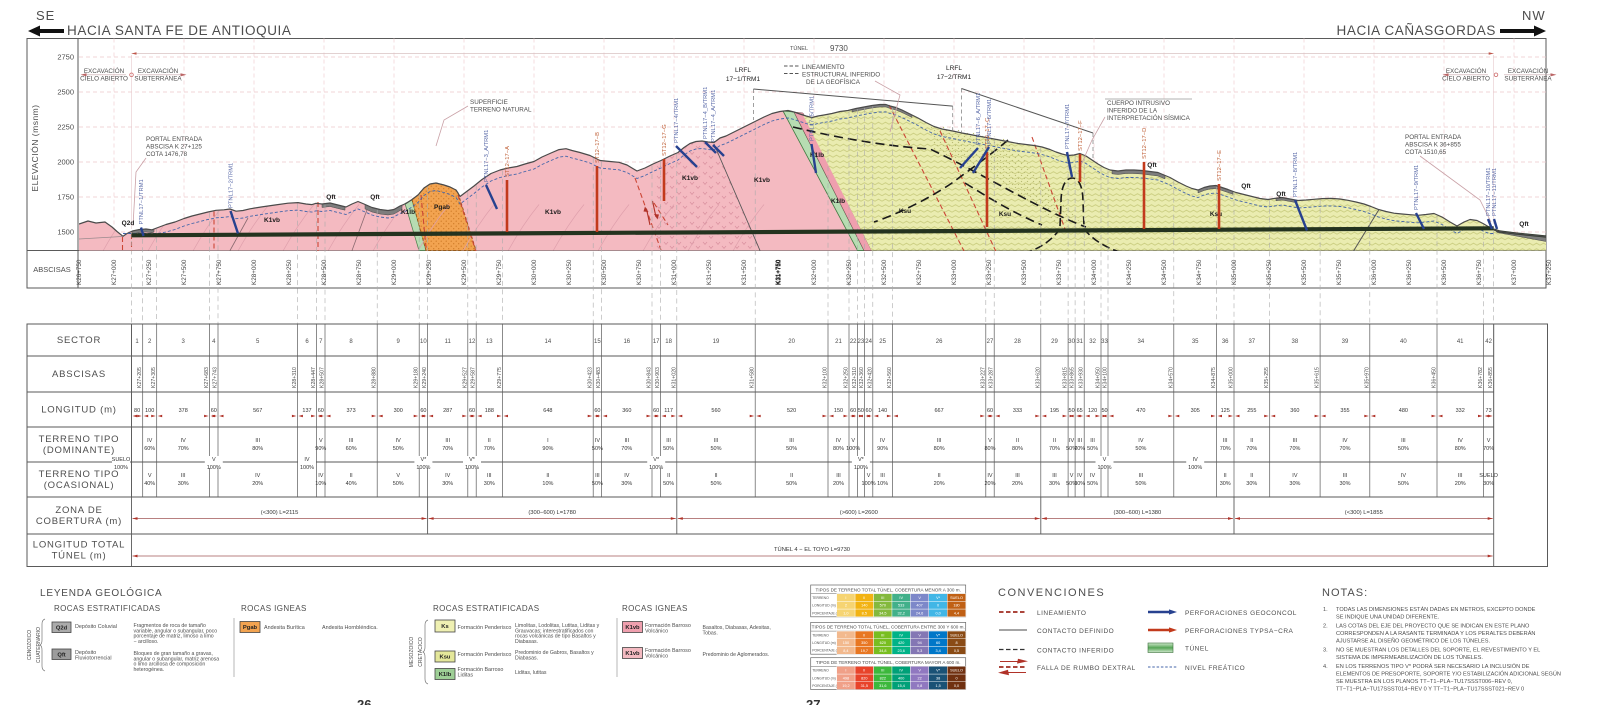 This screenshot has width=1600, height=705. I want to click on svg-text: PORCENTAJE (%), so click(826, 613).